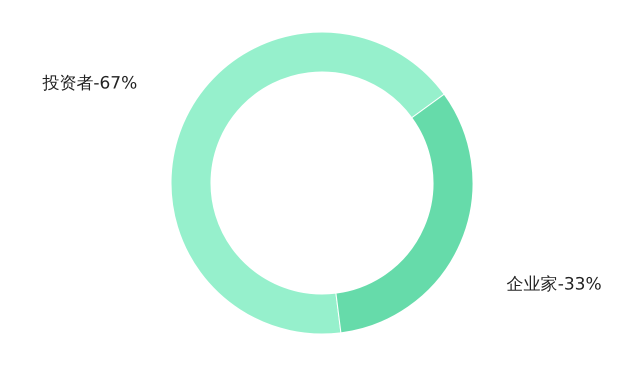  Describe the element at coordinates (583, 284) in the screenshot. I see `data-label: 33%` at that location.